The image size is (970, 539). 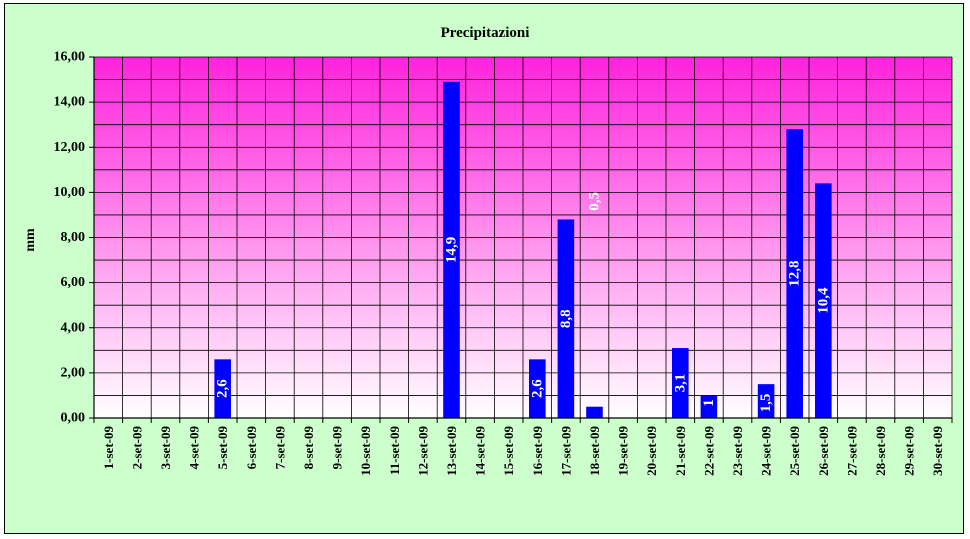 What do you see at coordinates (708, 451) in the screenshot?
I see `x-tick-label: 22-set-09` at bounding box center [708, 451].